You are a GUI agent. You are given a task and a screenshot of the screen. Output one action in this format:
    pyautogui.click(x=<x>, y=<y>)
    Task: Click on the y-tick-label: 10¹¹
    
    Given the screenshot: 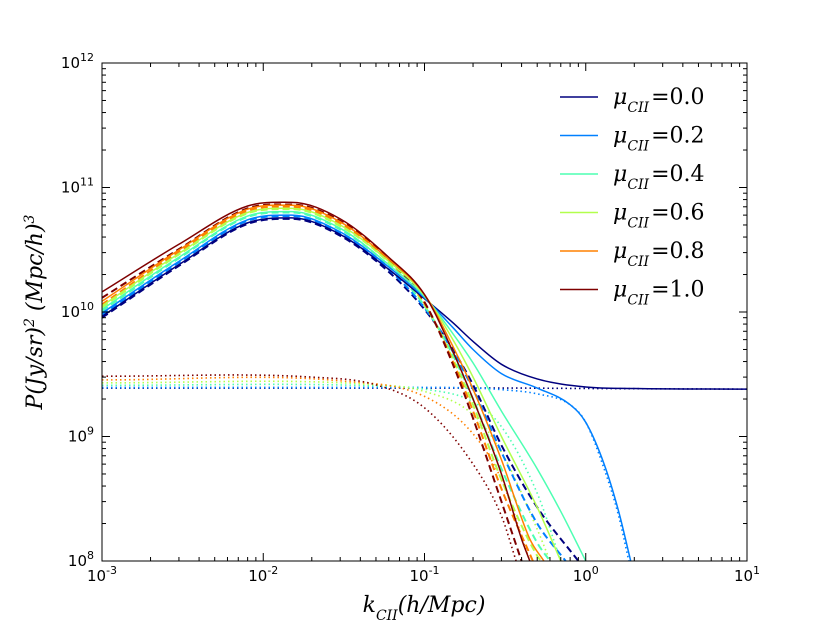 What is the action you would take?
    pyautogui.click(x=77, y=186)
    